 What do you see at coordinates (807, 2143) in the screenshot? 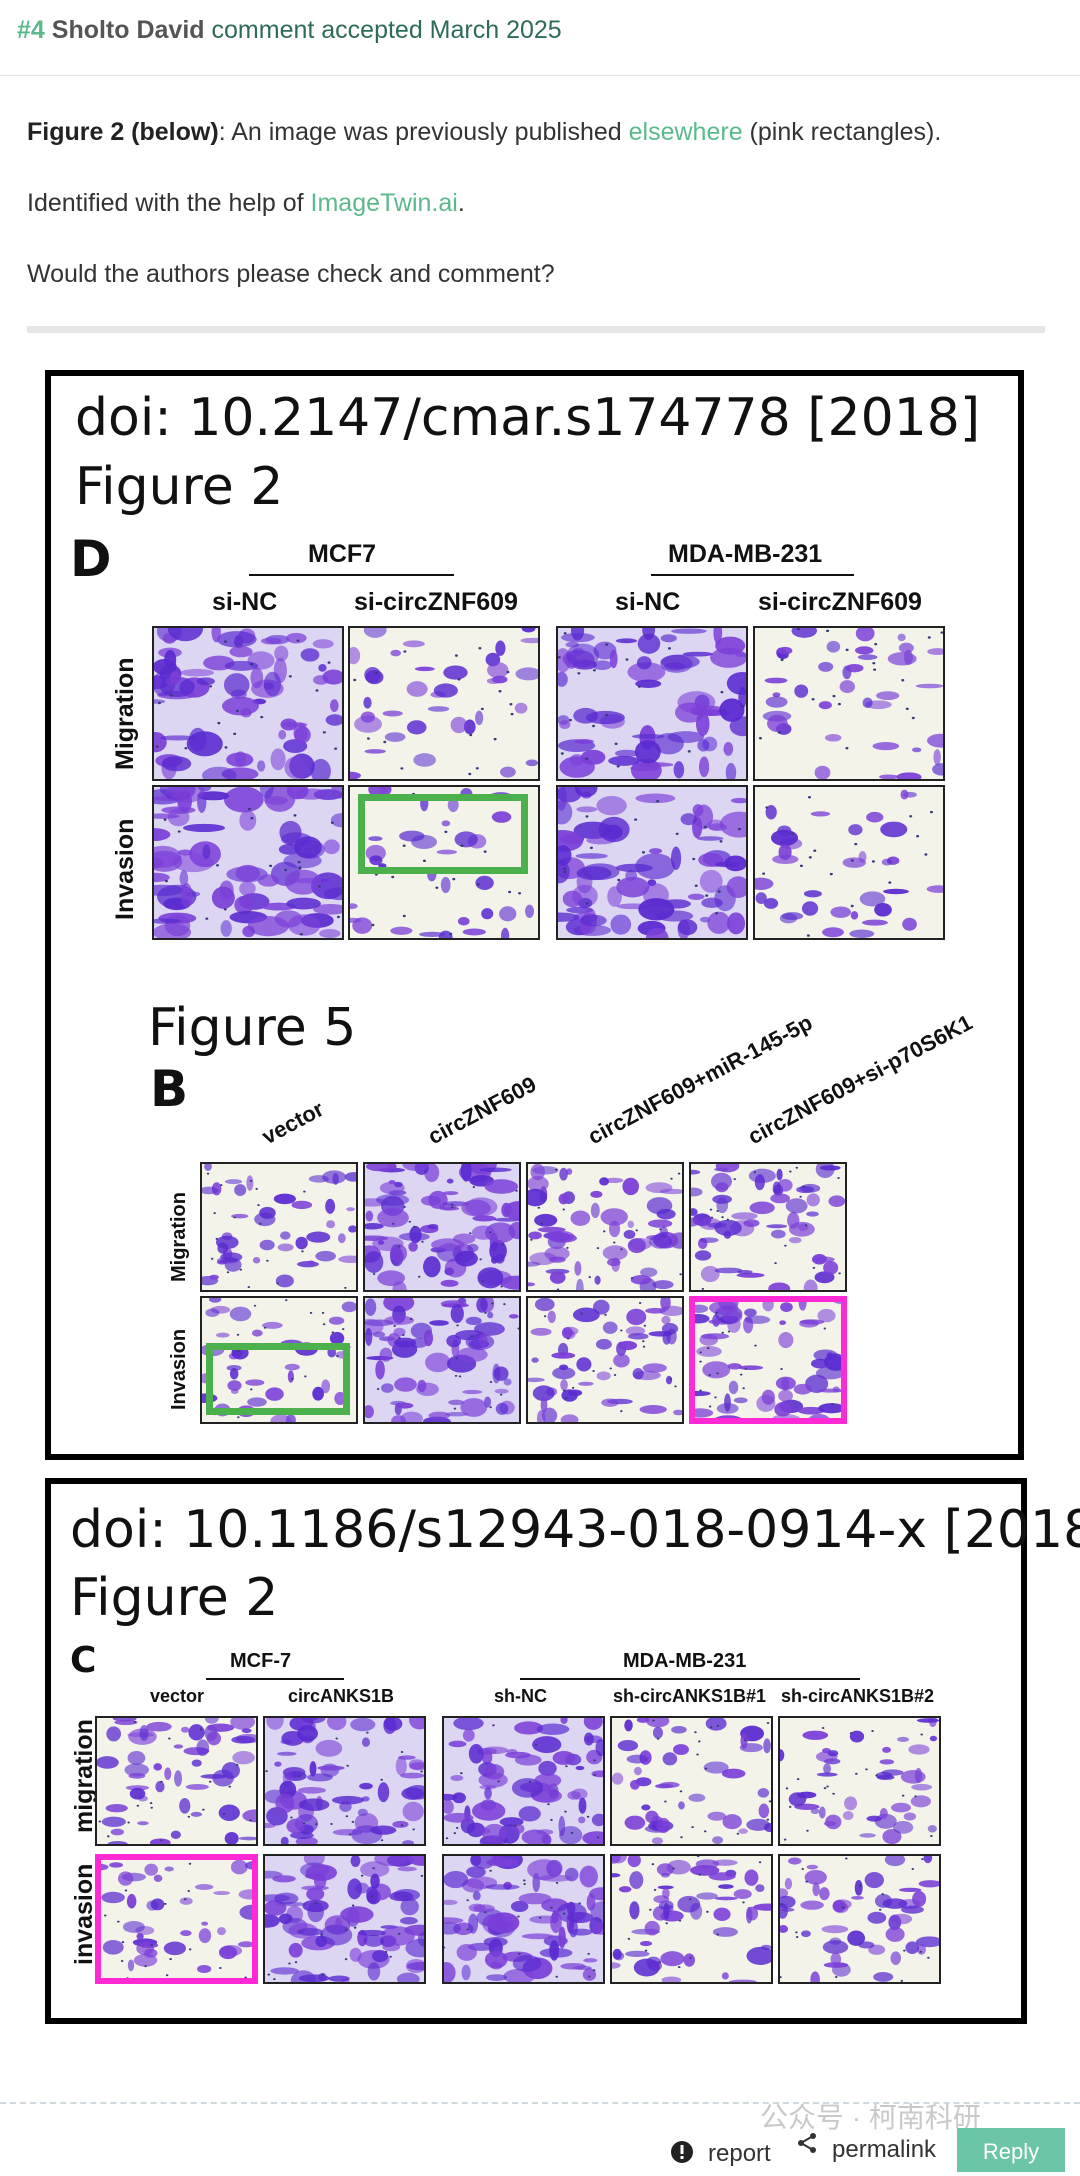
I see `share-icon` at bounding box center [807, 2143].